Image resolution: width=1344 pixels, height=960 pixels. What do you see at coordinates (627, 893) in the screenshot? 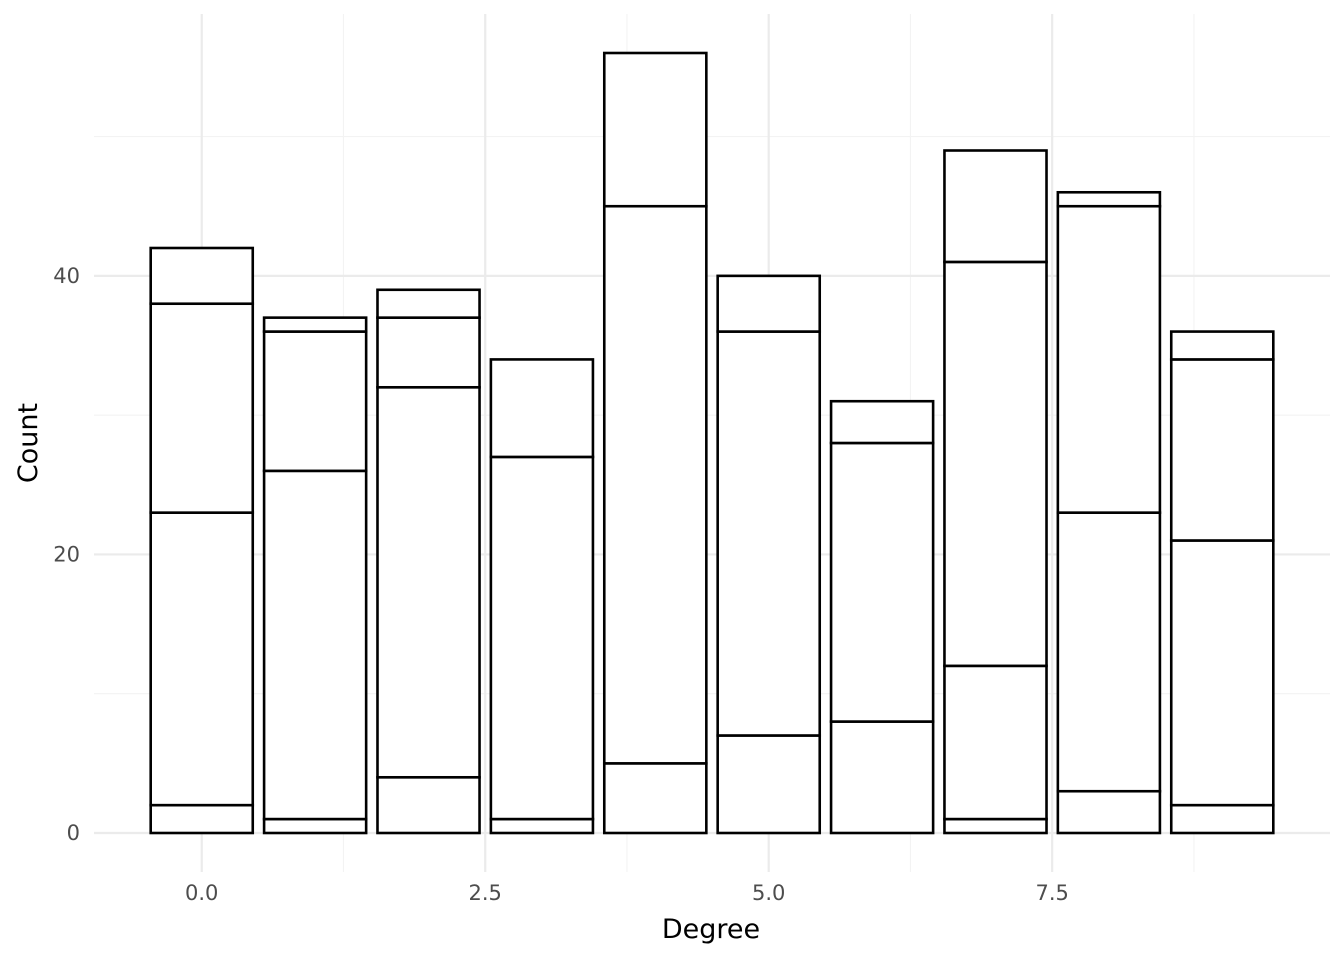
I see `x-axis-tick-labels: 0.0 2.5 5.0 7.5` at bounding box center [627, 893].